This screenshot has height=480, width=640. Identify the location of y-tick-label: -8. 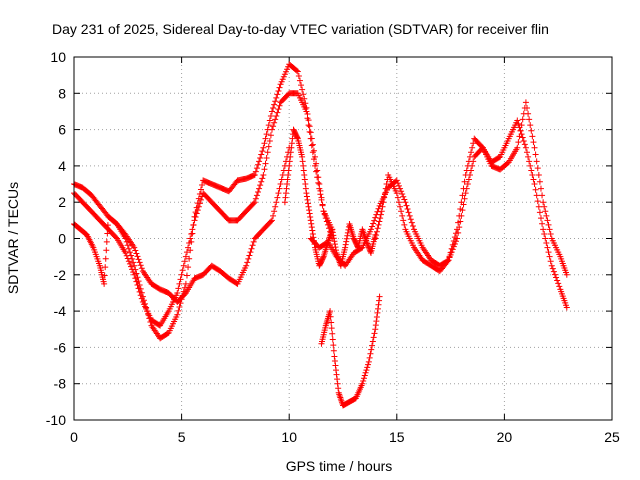
(60, 384).